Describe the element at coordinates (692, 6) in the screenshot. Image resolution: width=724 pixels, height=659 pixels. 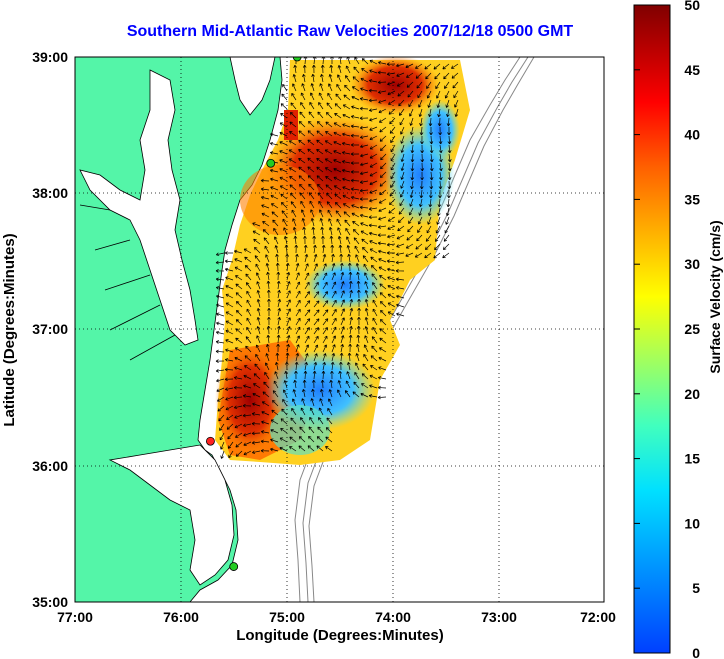
I see `colorbar-tick-label: 50` at that location.